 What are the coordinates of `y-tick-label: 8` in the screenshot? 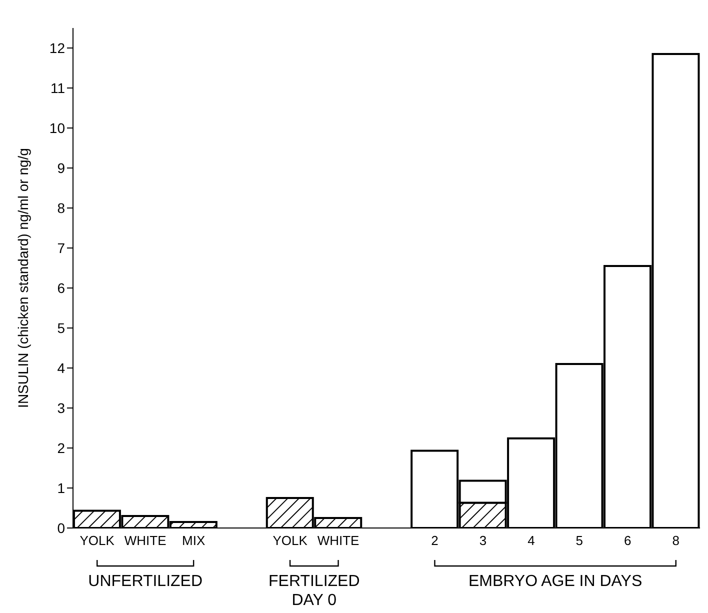 It's located at (61, 208).